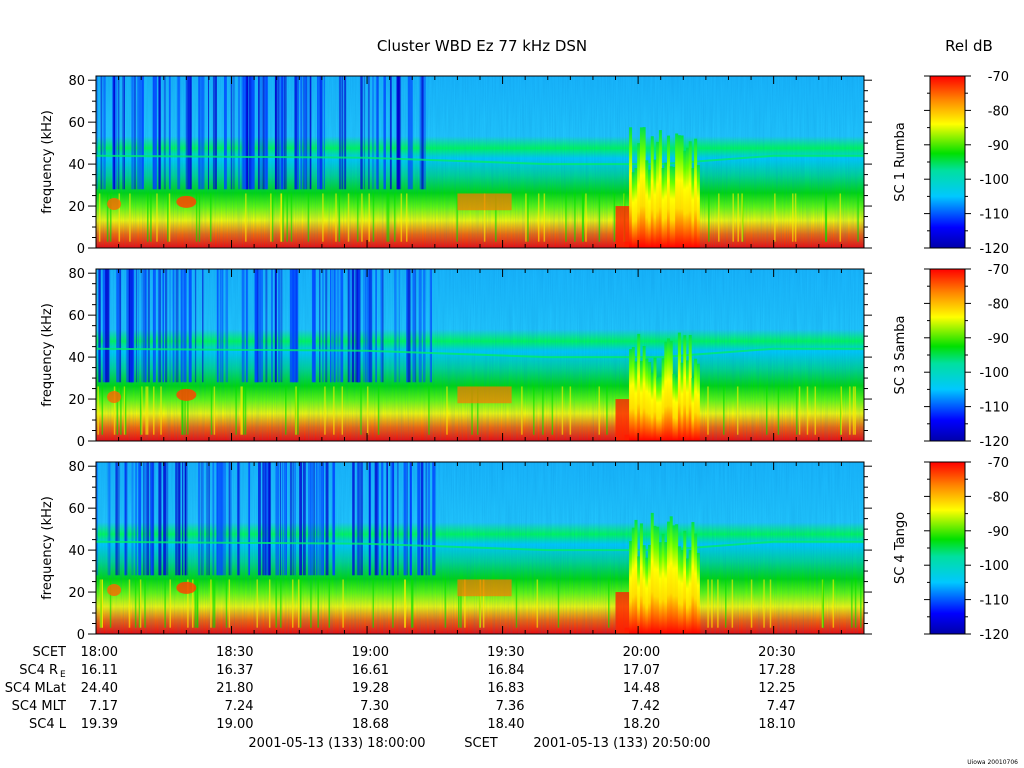 This screenshot has width=1024, height=768. I want to click on ephem-mlat-value: 16.83, so click(505, 688).